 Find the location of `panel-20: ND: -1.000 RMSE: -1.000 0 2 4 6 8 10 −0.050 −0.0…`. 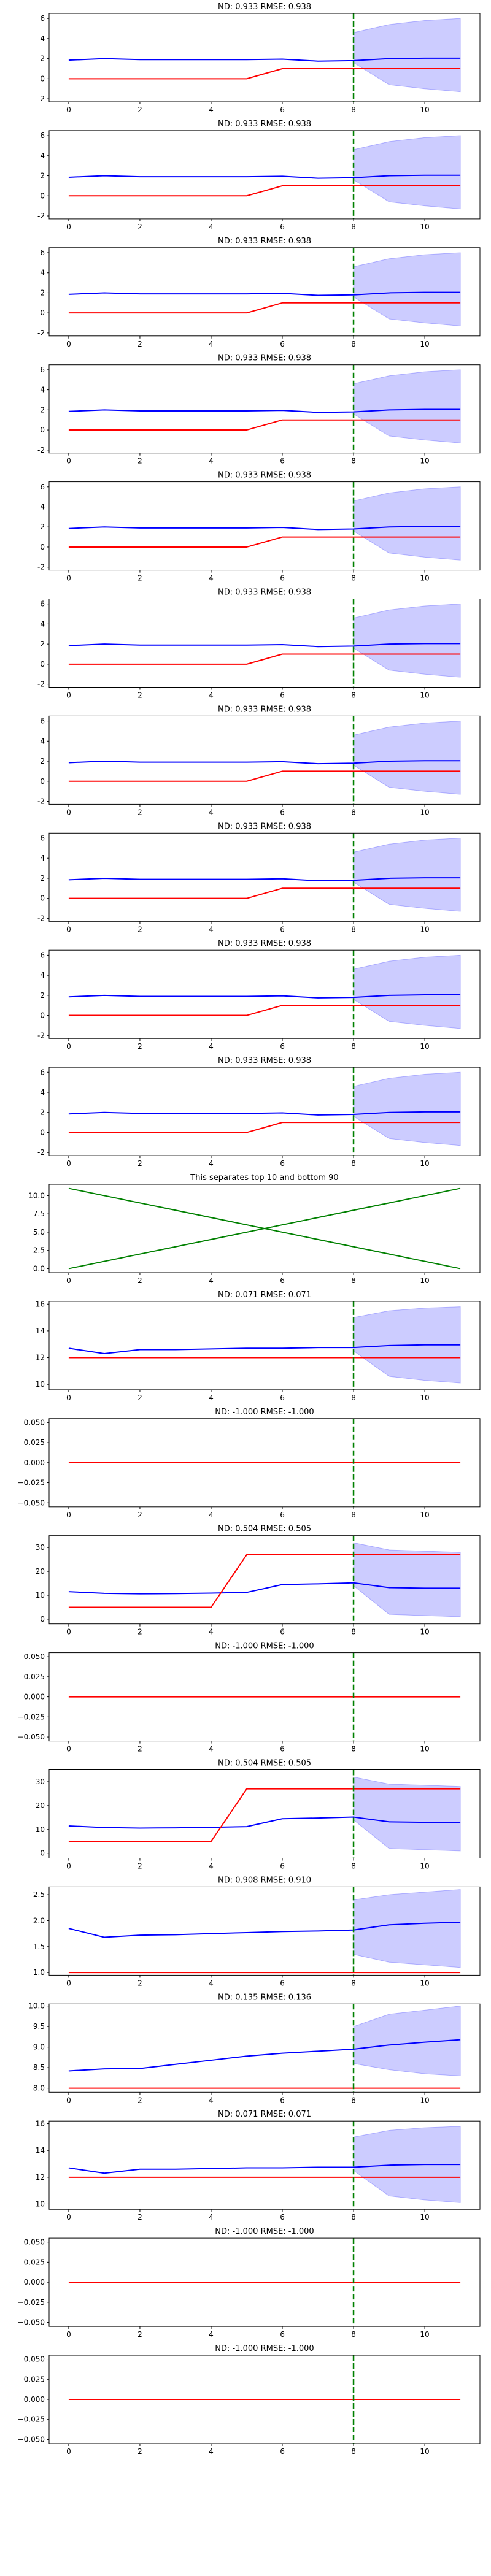

panel-20: ND: -1.000 RMSE: -1.000 0 2 4 6 8 10 −0.050 −0.0… is located at coordinates (250, 2283).